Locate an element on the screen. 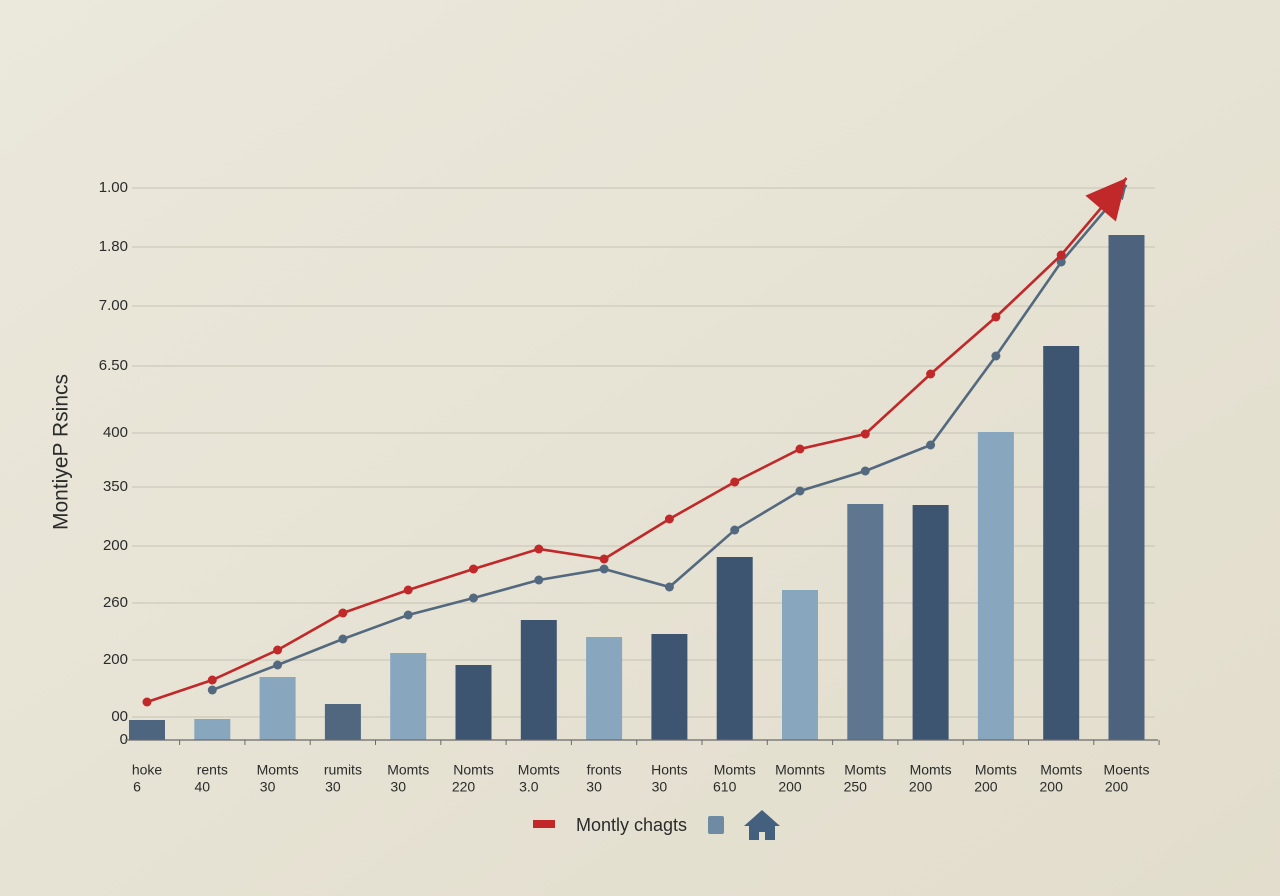 The width and height of the screenshot is (1280, 896). y-tick-label: 1.00 is located at coordinates (113, 187).